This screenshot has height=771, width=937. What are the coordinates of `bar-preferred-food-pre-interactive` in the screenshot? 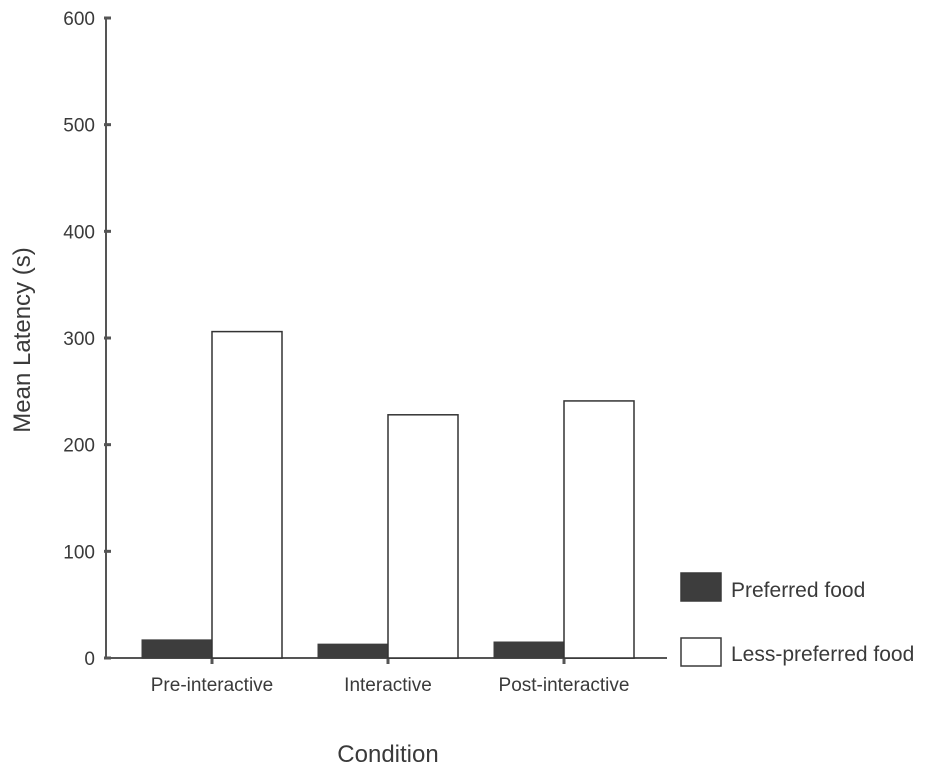 It's located at (177, 649).